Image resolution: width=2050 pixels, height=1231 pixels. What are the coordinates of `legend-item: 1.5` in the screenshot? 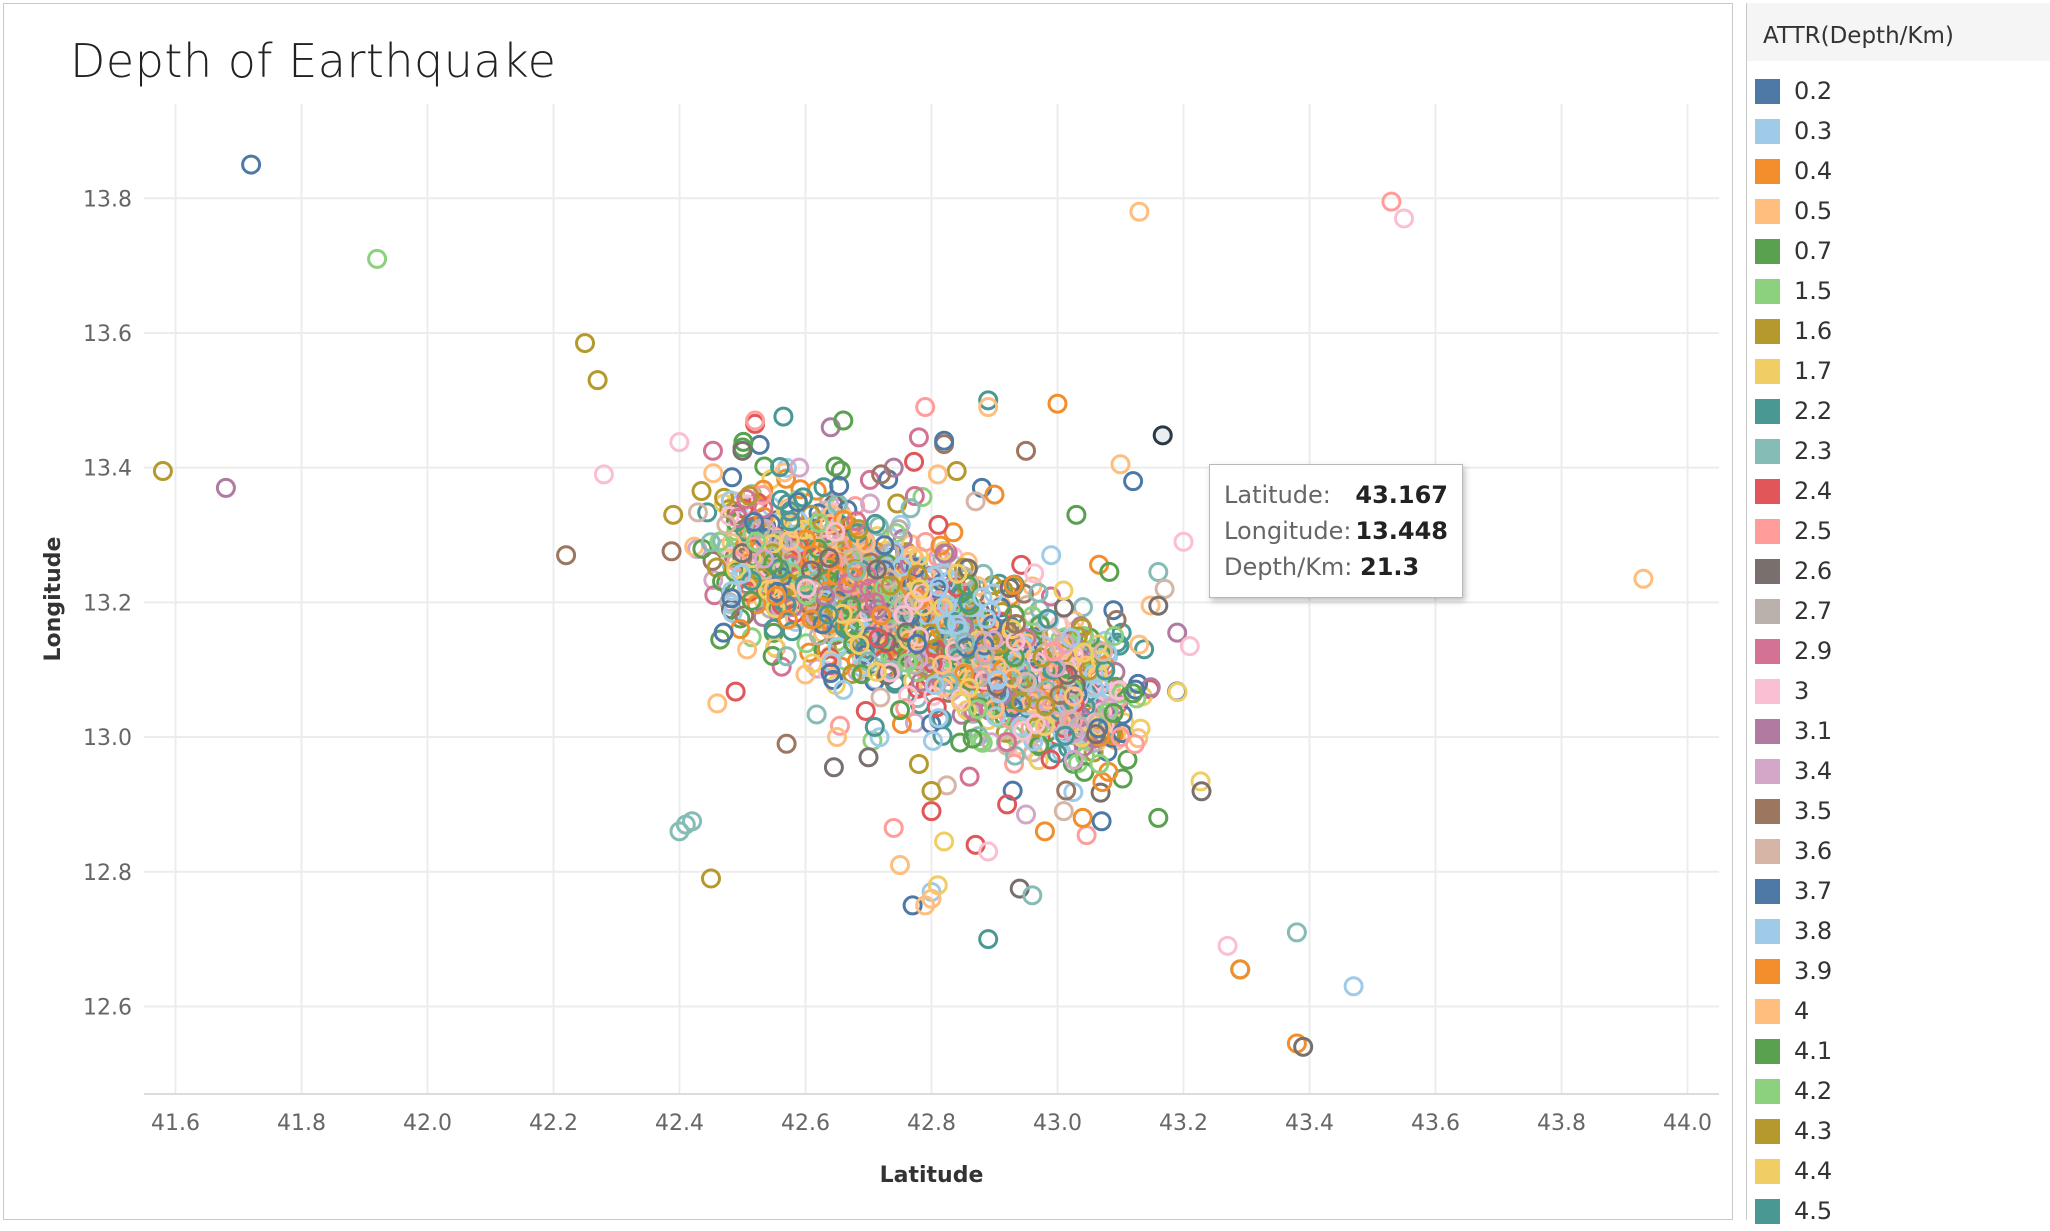 It's located at (1793, 291).